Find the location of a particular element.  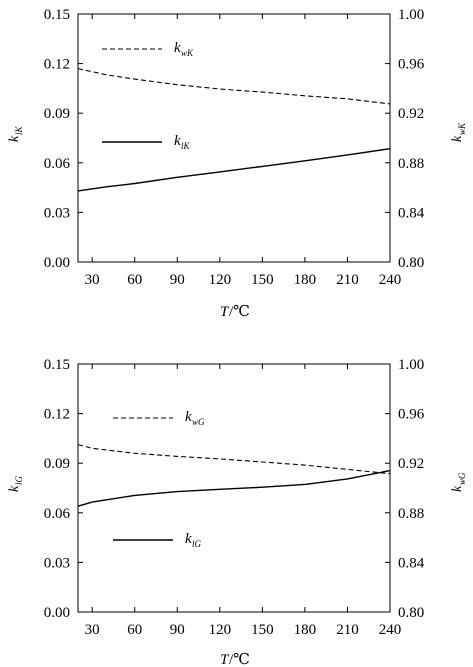

series-line-k-wK is located at coordinates (234, 86).